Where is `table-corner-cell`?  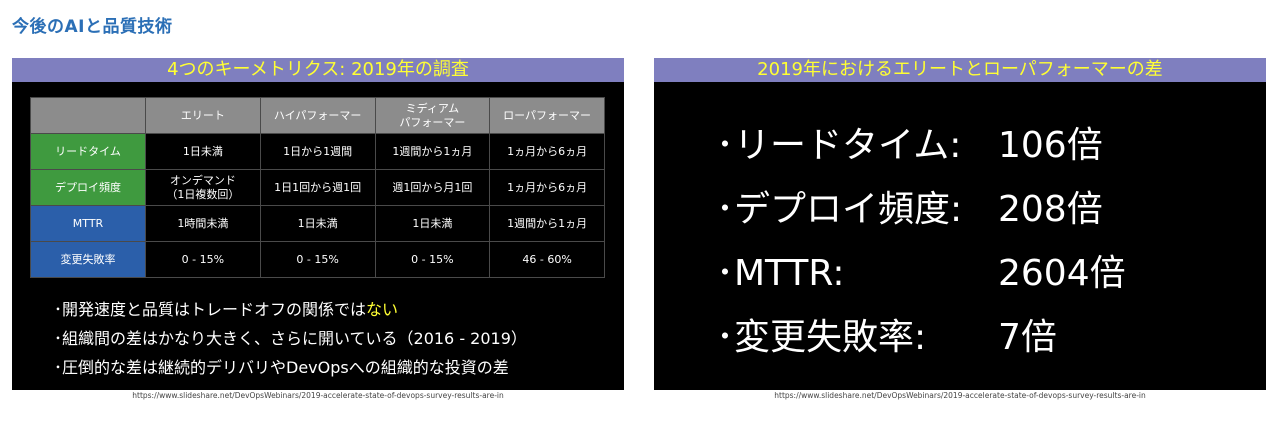 table-corner-cell is located at coordinates (88, 115).